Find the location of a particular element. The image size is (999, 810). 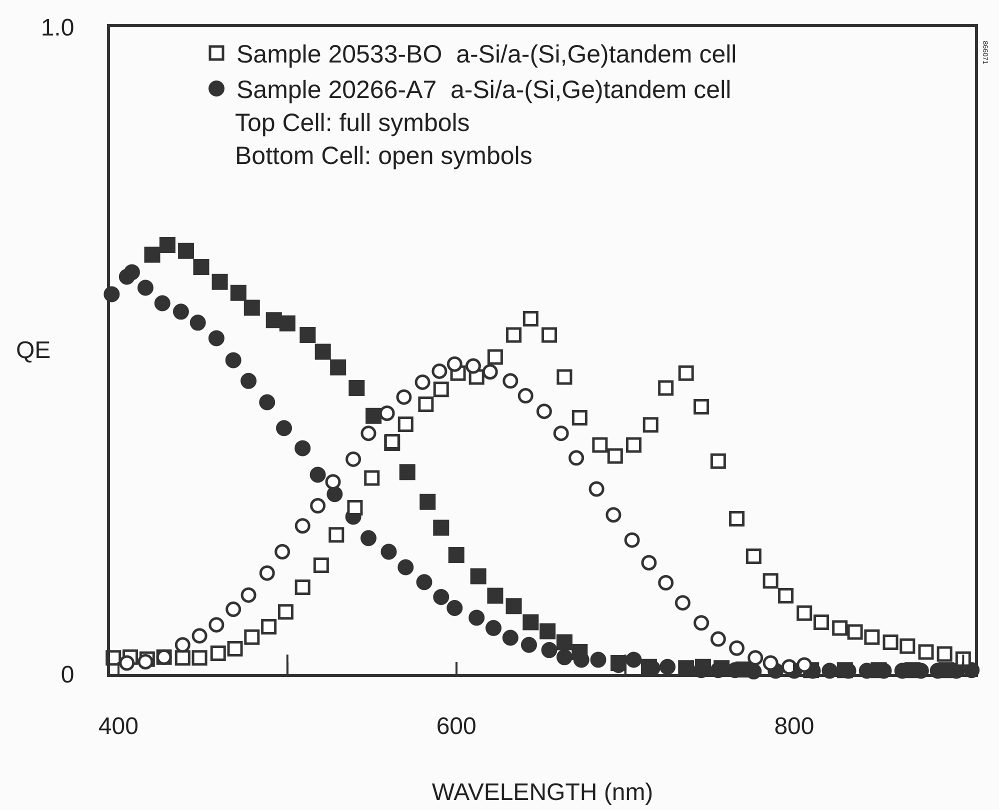

legend-label: Sample 20266-A7 a-Si/a-(Si,Ge)tandem cell is located at coordinates (484, 90).